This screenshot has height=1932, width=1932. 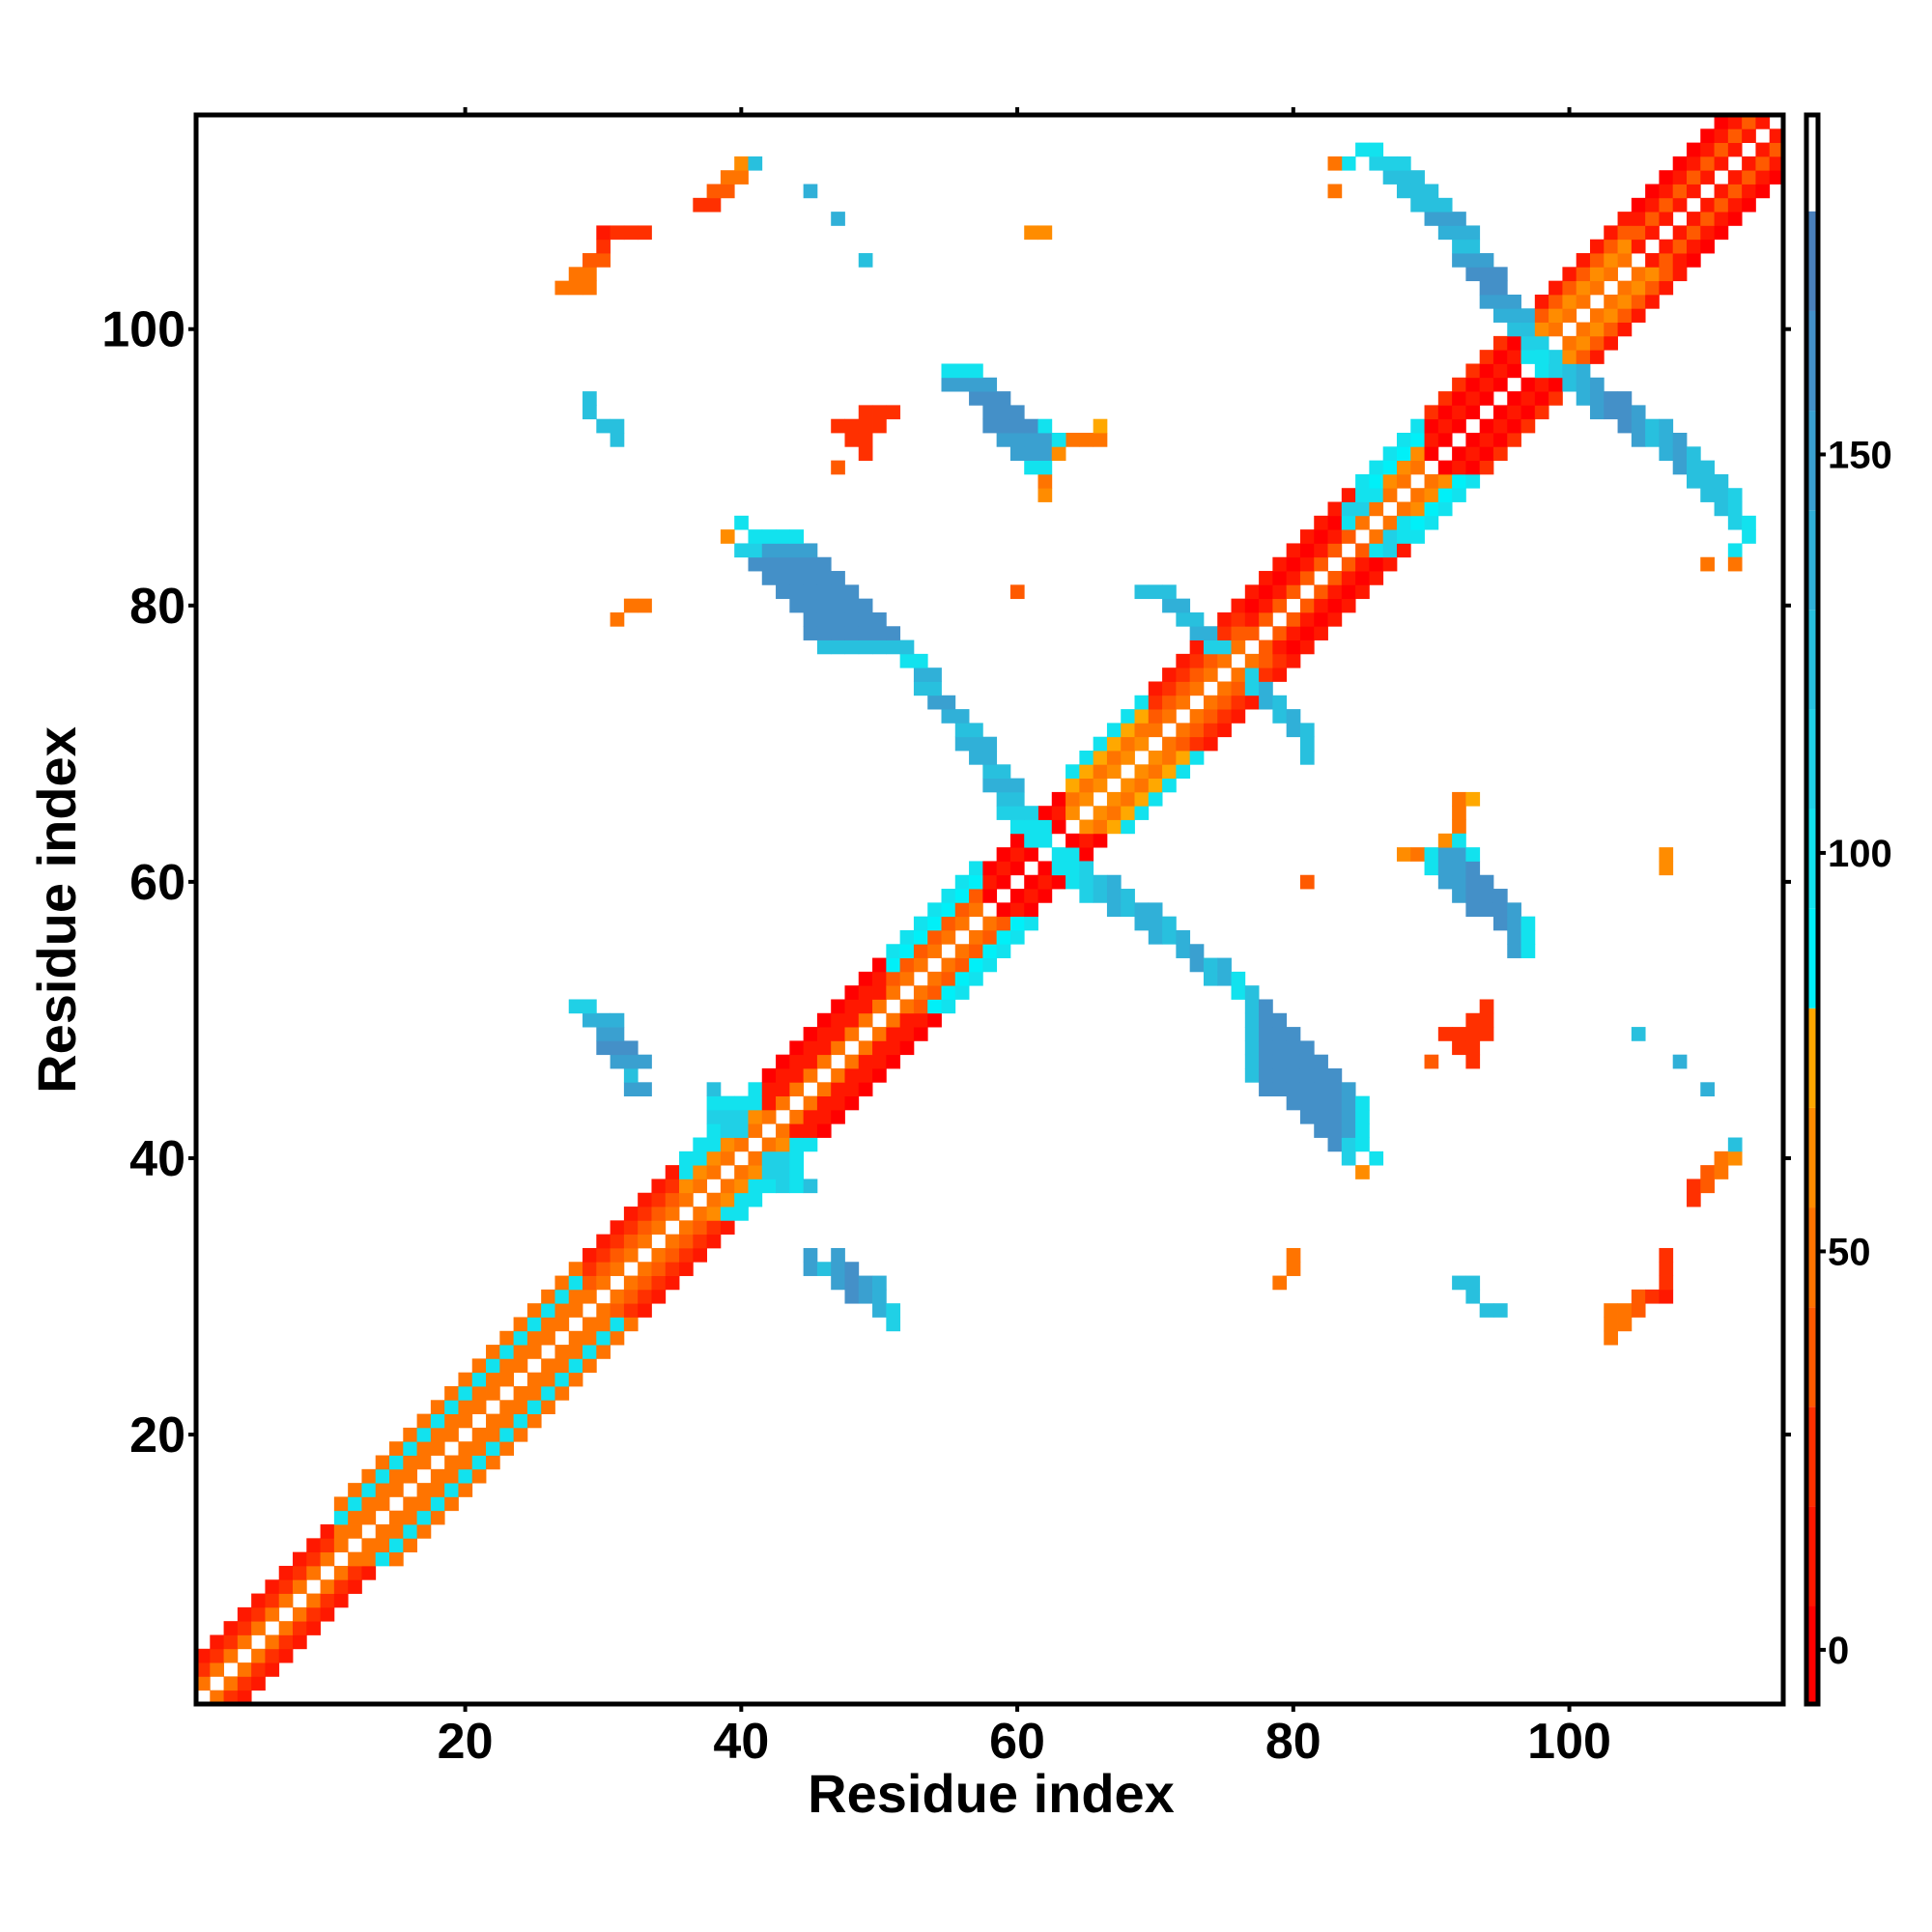 What do you see at coordinates (157, 1159) in the screenshot?
I see `y-tick-label: 40` at bounding box center [157, 1159].